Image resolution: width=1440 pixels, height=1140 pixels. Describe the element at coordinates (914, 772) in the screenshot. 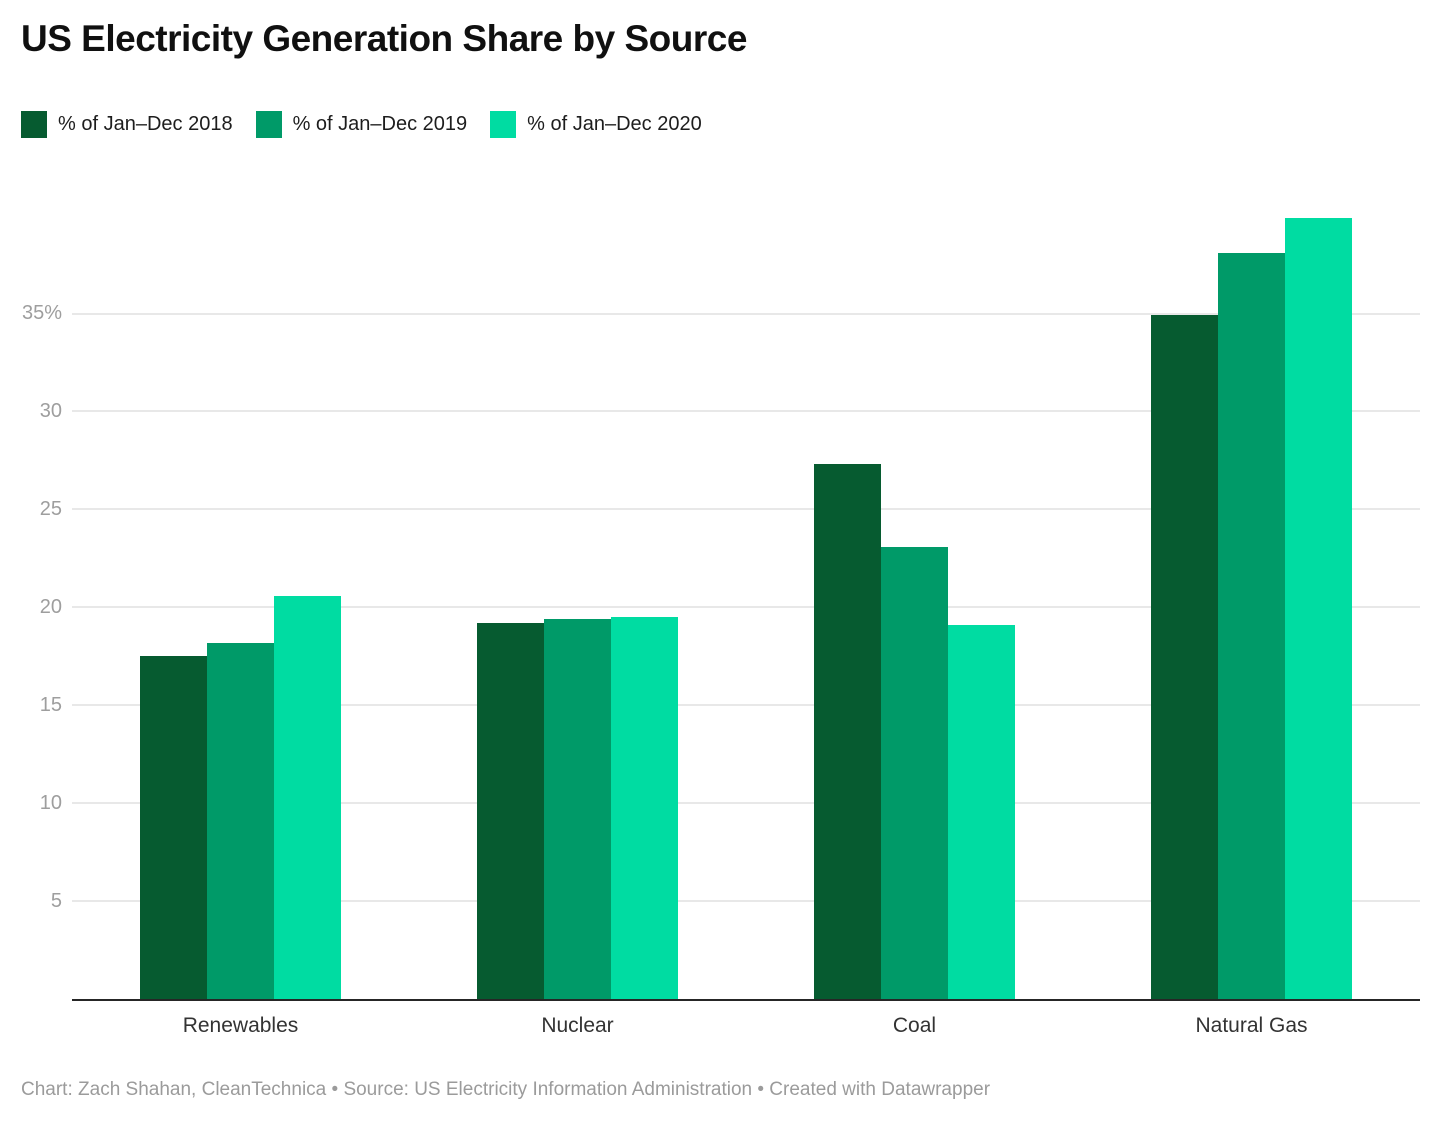

I see `bar-coal-2019` at that location.